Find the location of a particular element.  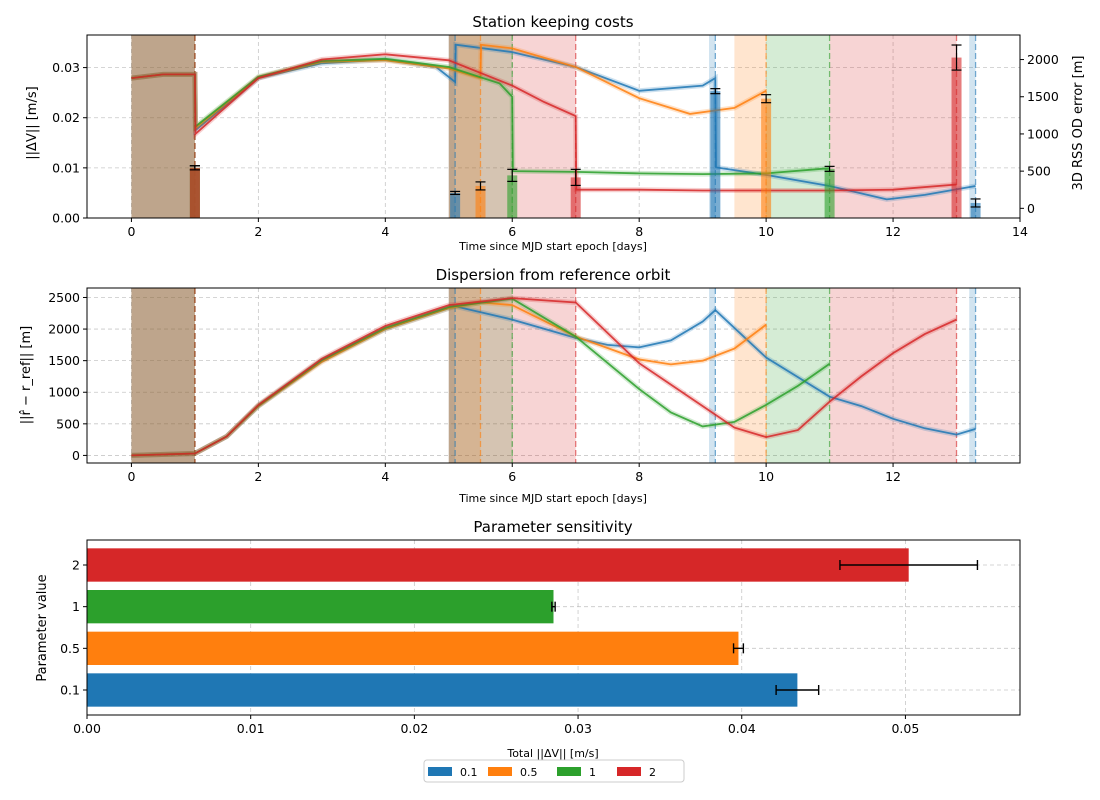

x-axis-label-dispersion: Time since MJD start epoch [days] is located at coordinates (552, 498).